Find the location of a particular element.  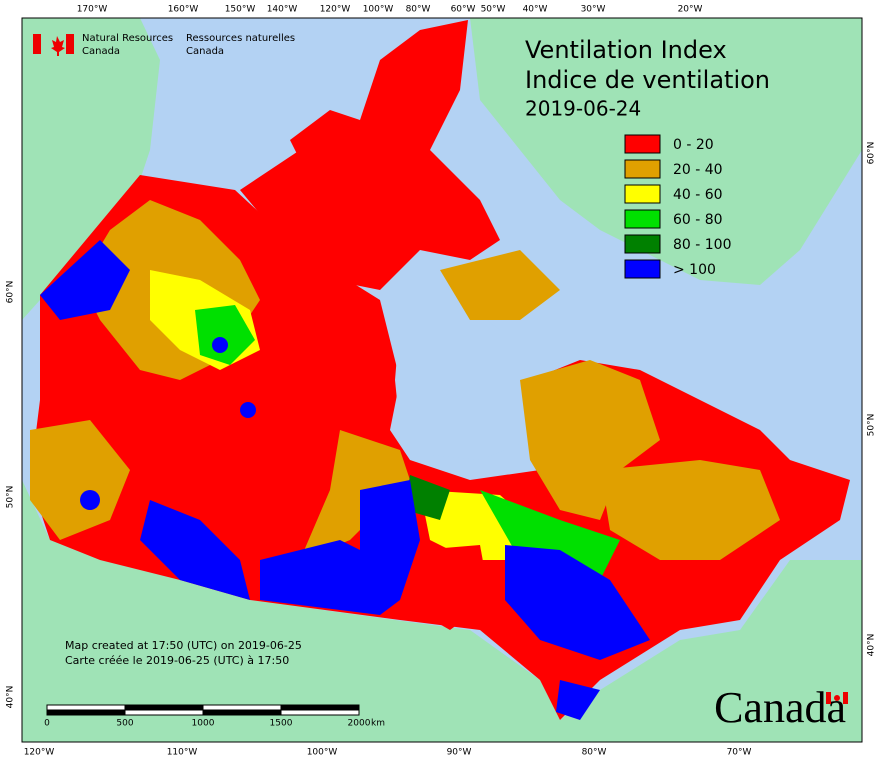

legend-label: 80 - 100 is located at coordinates (702, 245).